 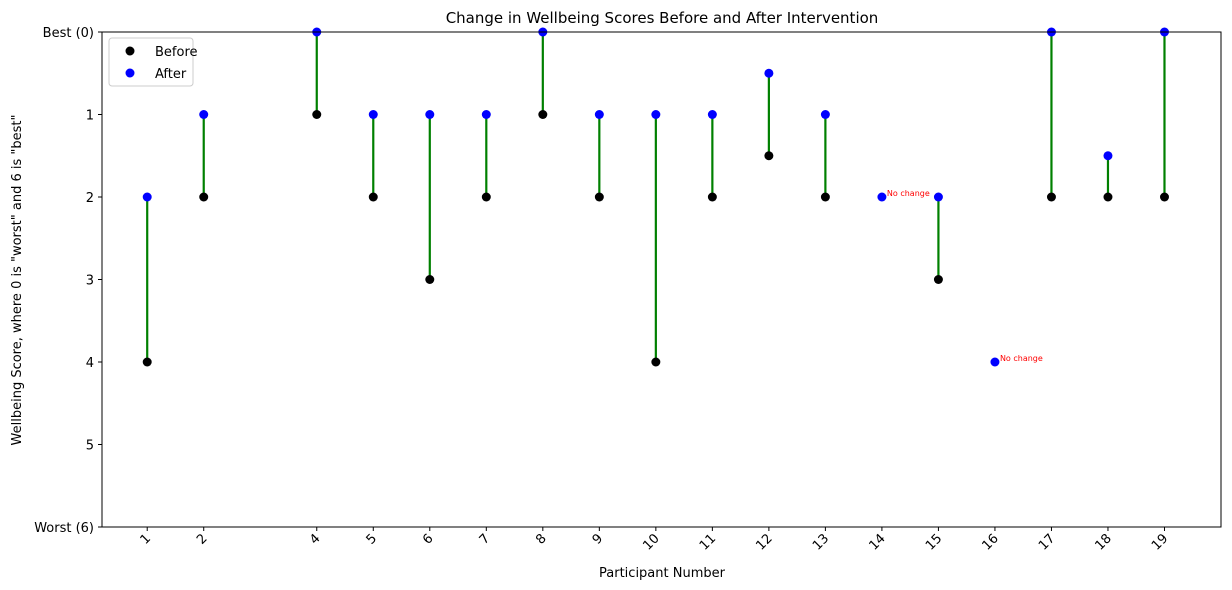 What do you see at coordinates (934, 542) in the screenshot?
I see `x-tick-label: 15` at bounding box center [934, 542].